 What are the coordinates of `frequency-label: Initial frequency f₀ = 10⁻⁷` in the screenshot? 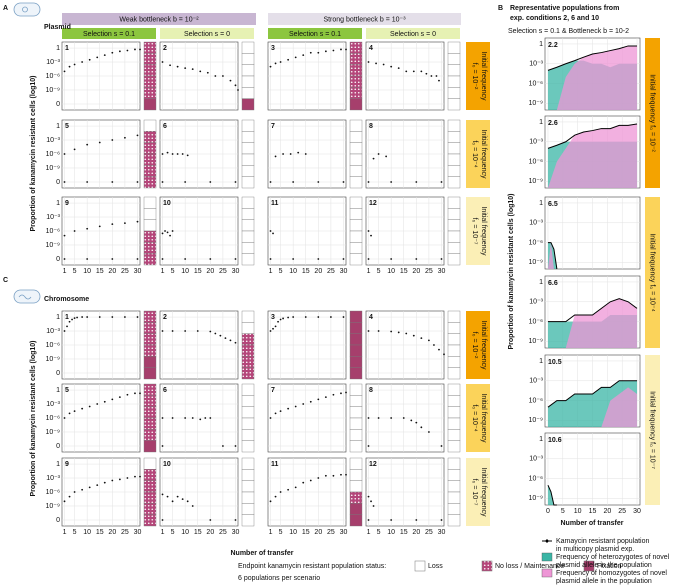 It's located at (652, 430).